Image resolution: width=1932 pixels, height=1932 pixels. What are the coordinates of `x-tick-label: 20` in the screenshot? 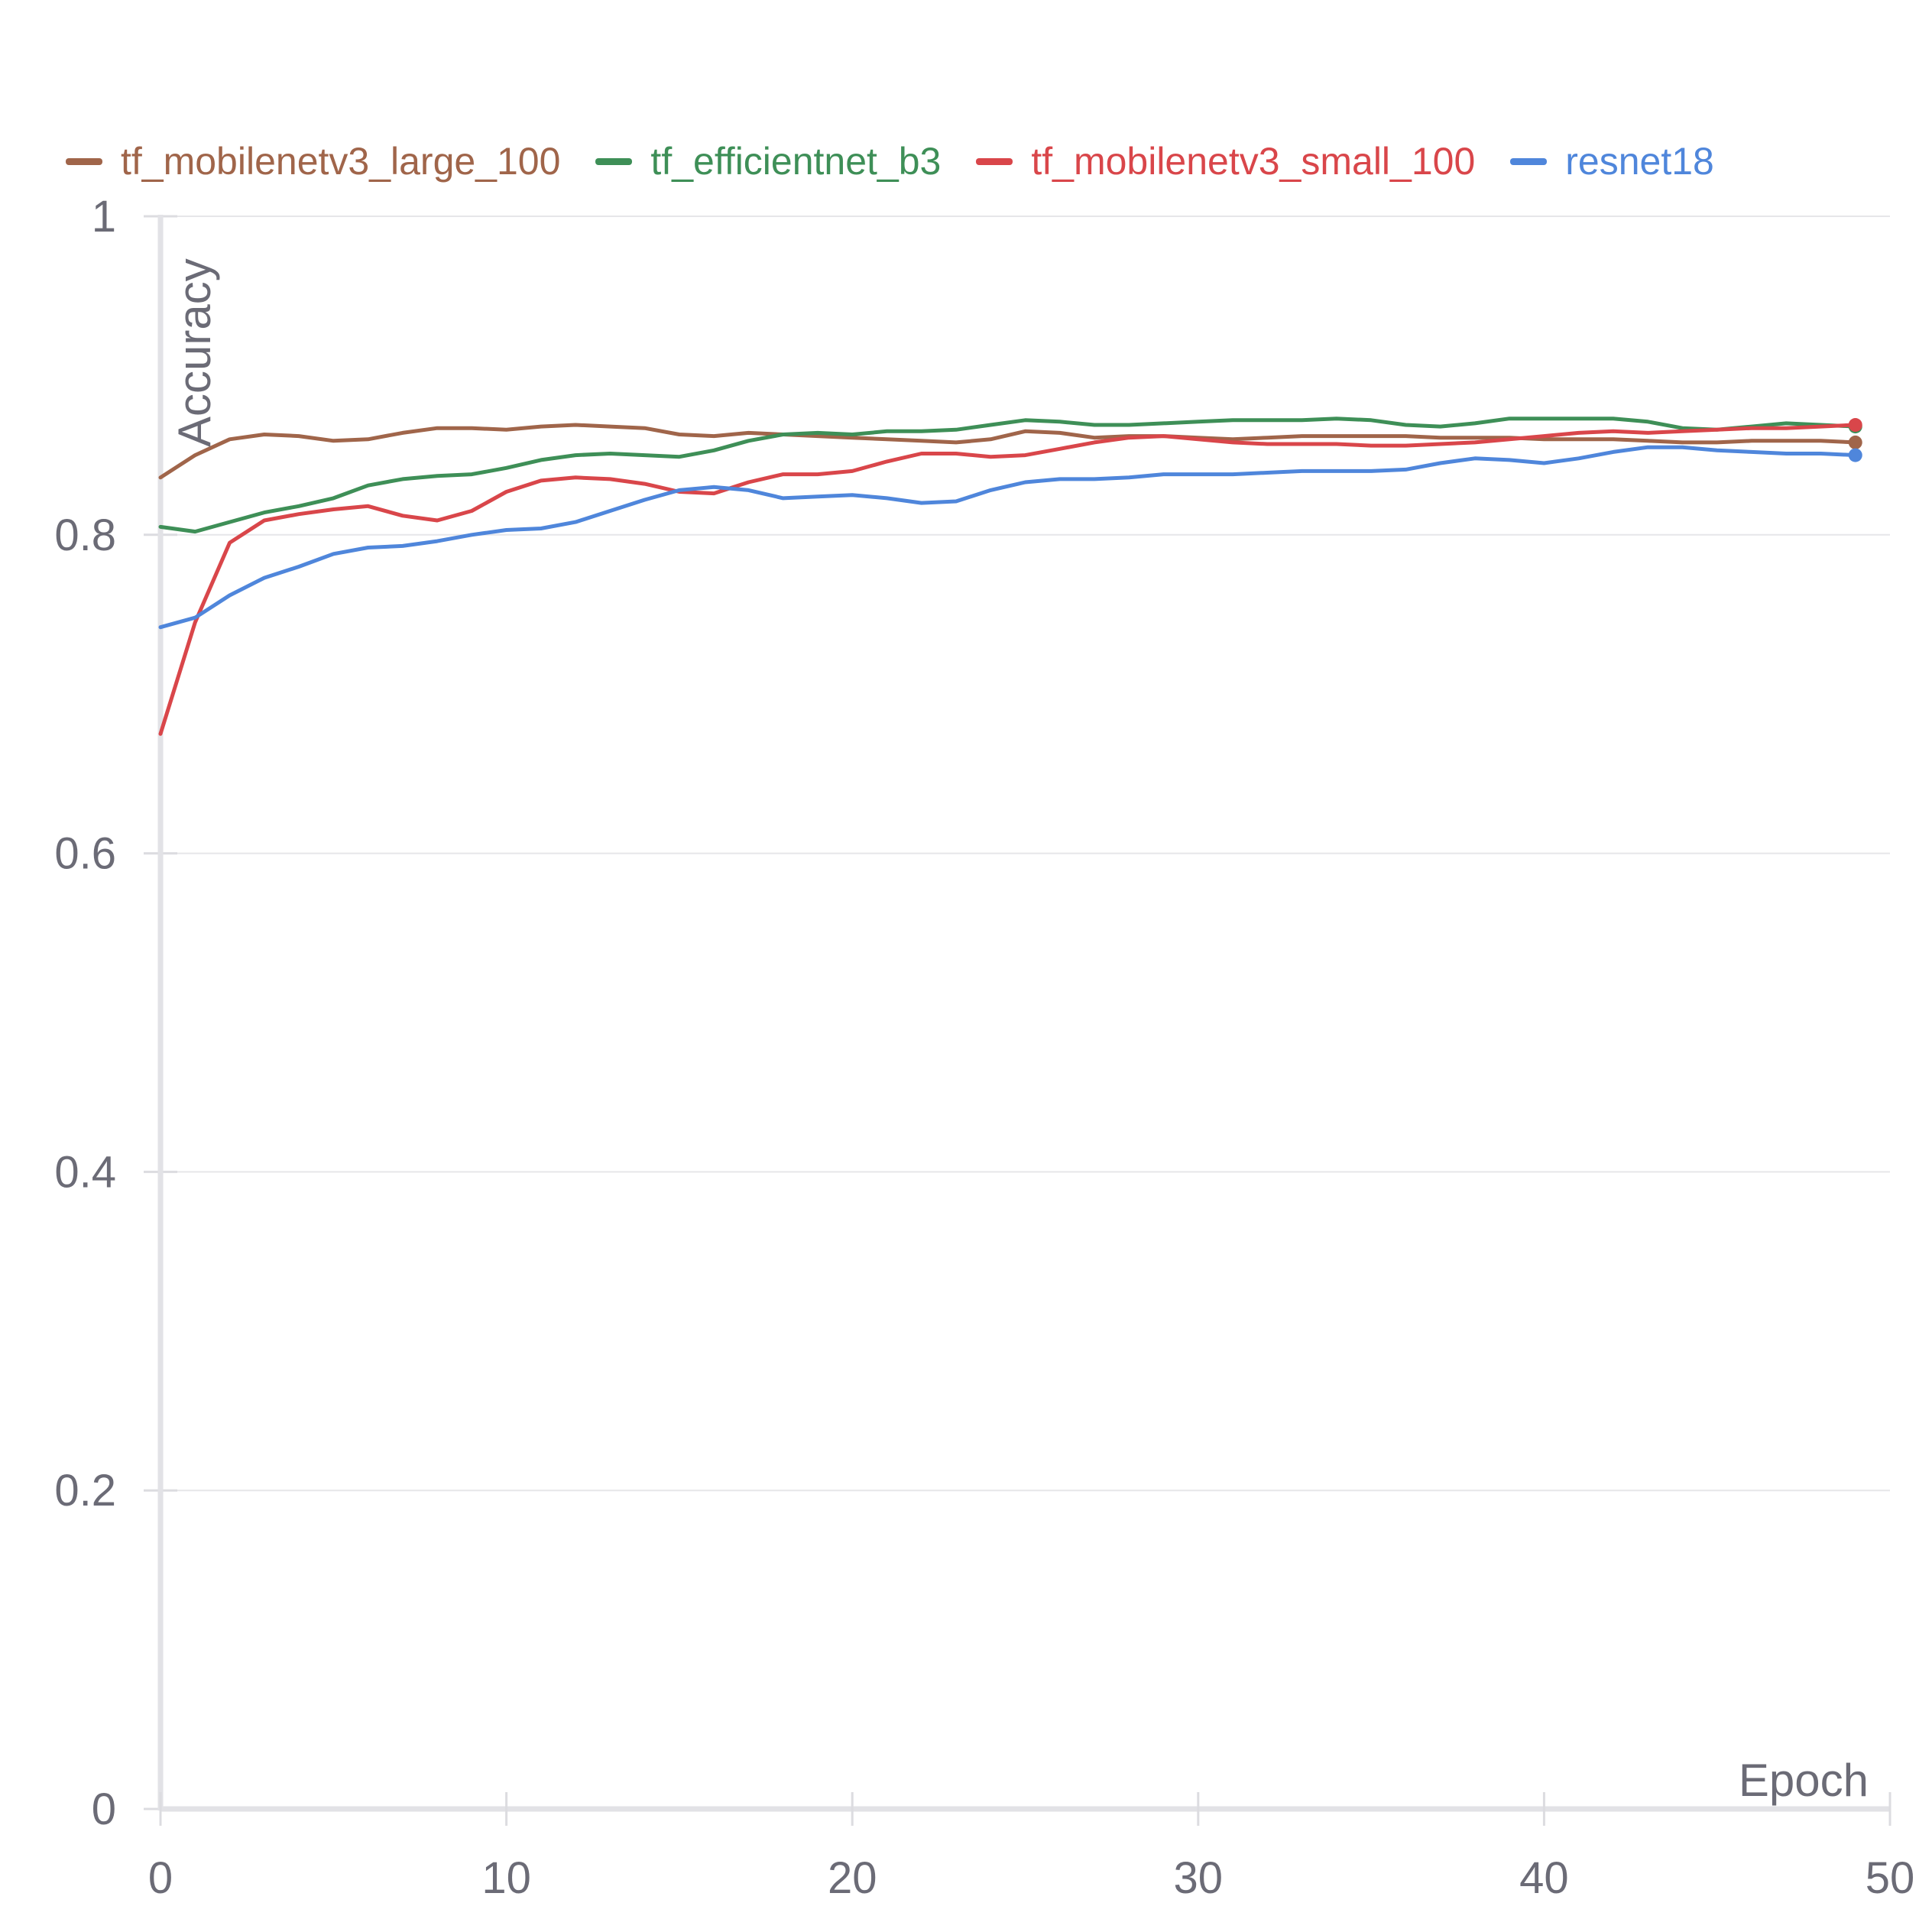 It's located at (853, 1878).